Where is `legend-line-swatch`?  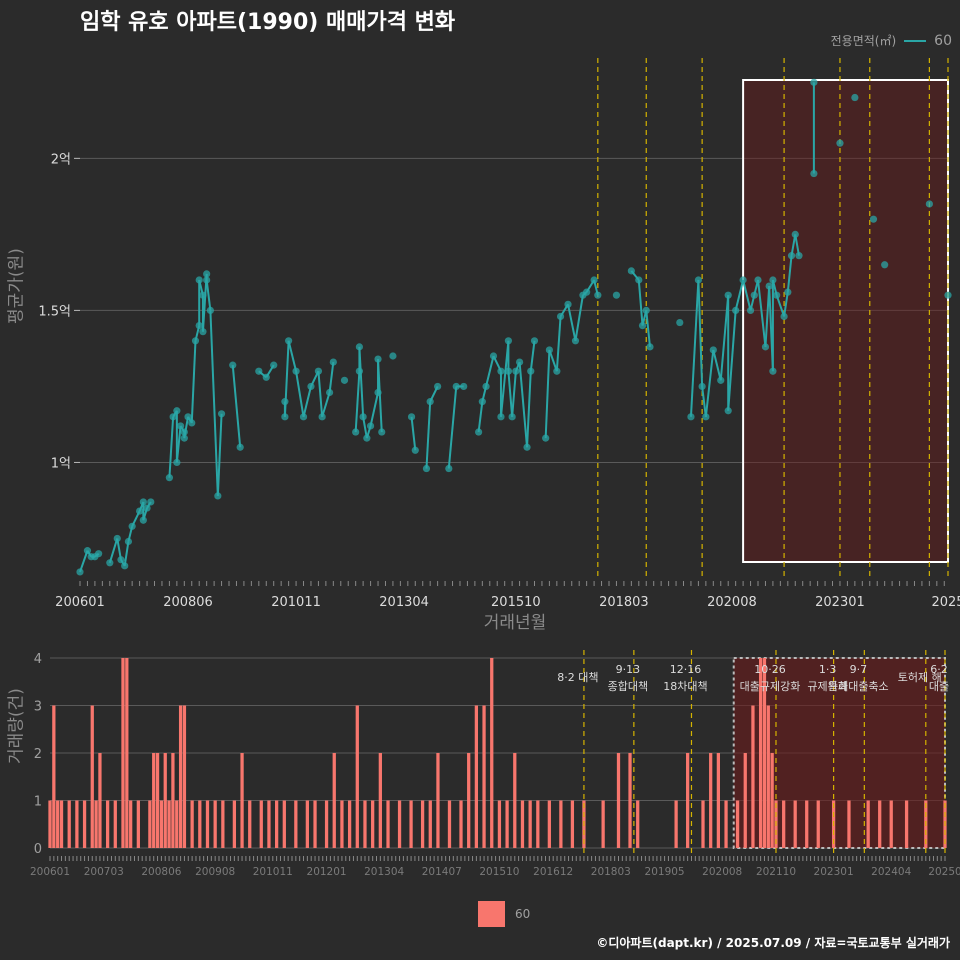
legend-line-swatch is located at coordinates (915, 40).